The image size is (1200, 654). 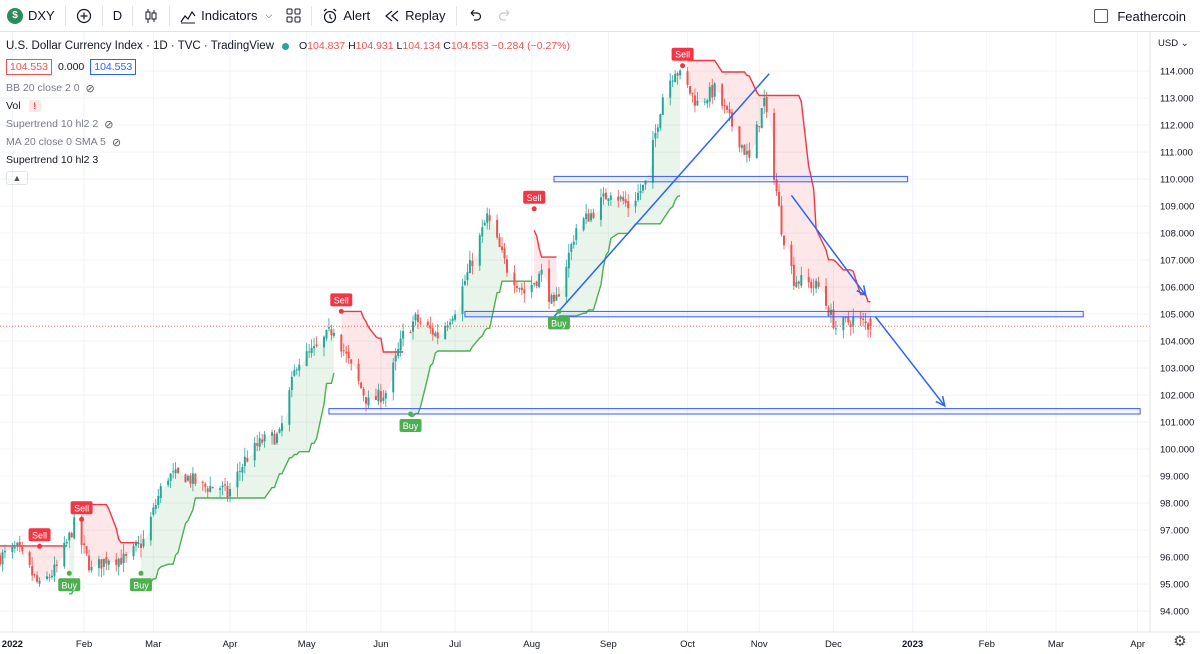 I want to click on redo-button, so click(x=505, y=16).